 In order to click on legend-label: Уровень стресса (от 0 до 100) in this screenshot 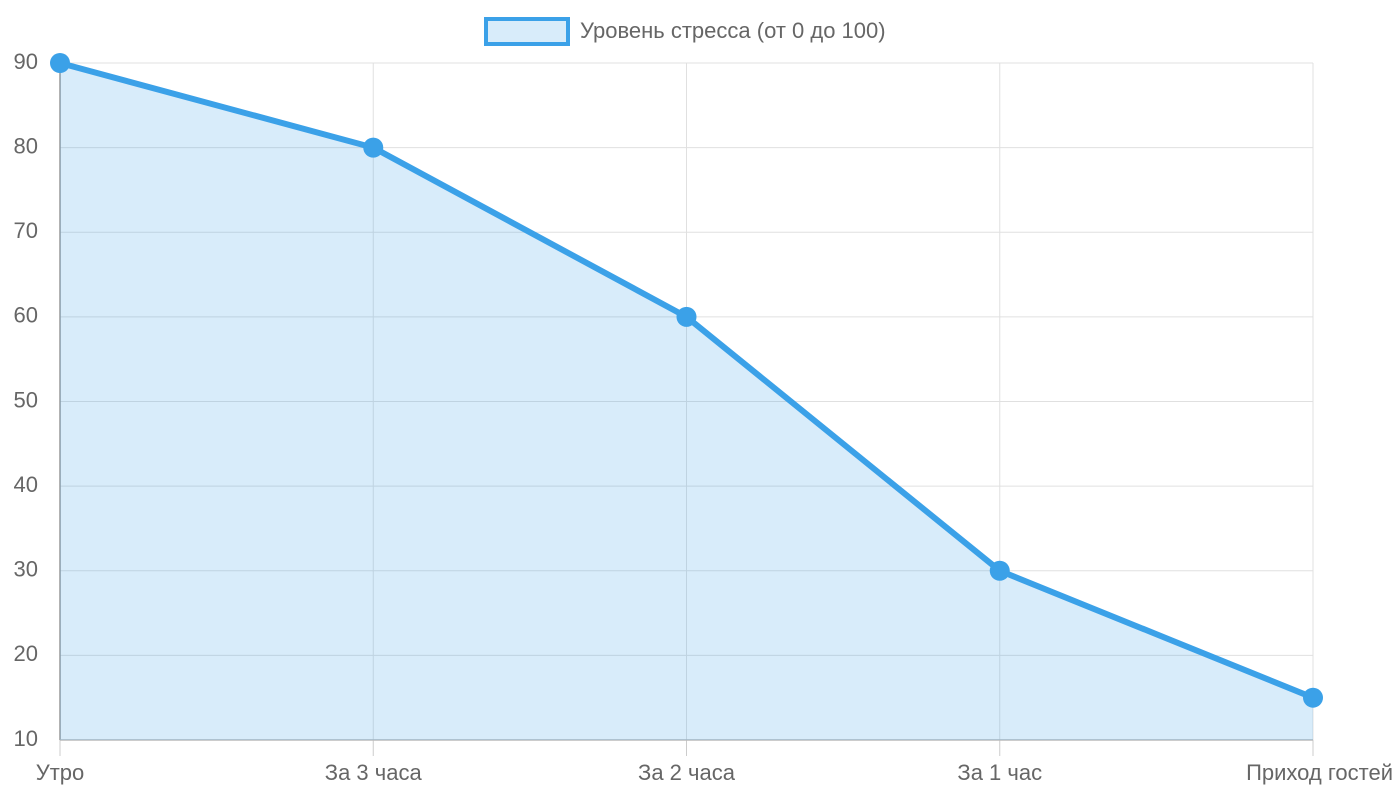, I will do `click(733, 30)`.